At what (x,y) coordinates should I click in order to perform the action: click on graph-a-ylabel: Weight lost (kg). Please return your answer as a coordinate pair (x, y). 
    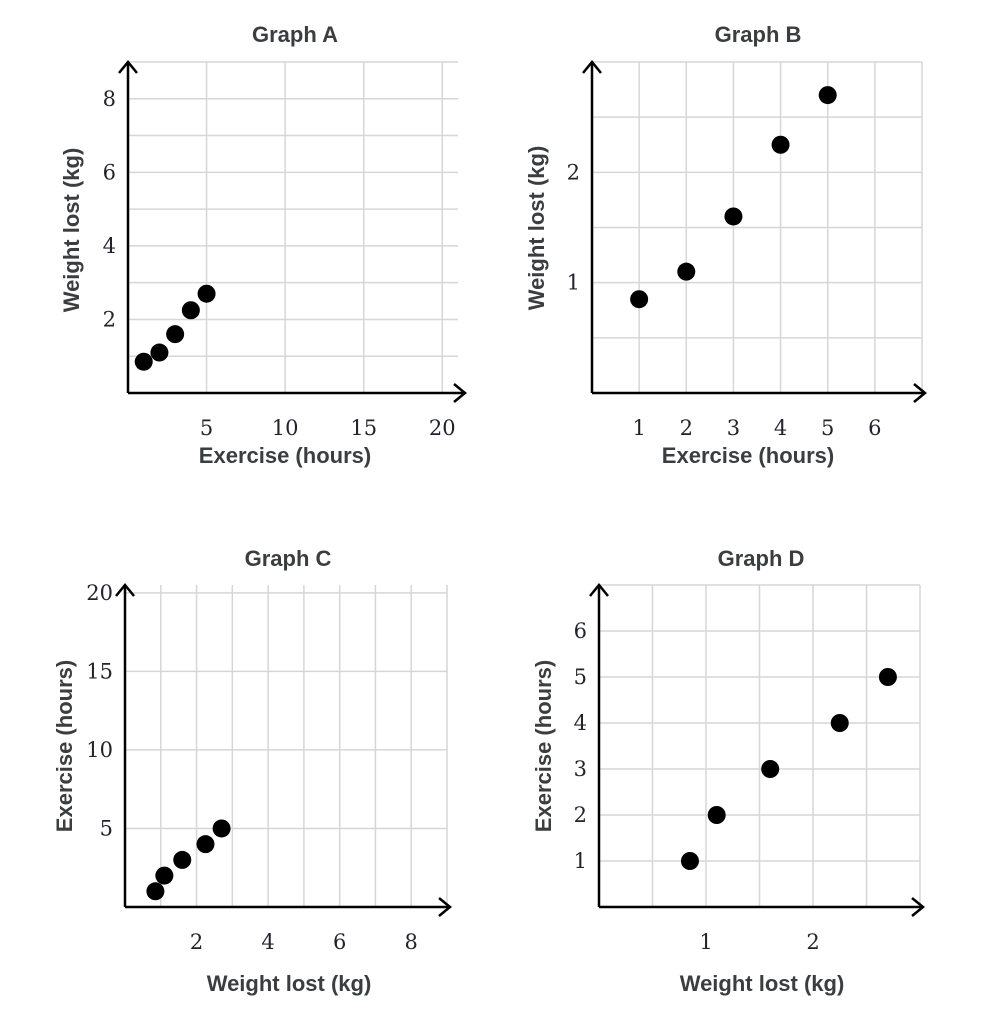
    Looking at the image, I should click on (71, 230).